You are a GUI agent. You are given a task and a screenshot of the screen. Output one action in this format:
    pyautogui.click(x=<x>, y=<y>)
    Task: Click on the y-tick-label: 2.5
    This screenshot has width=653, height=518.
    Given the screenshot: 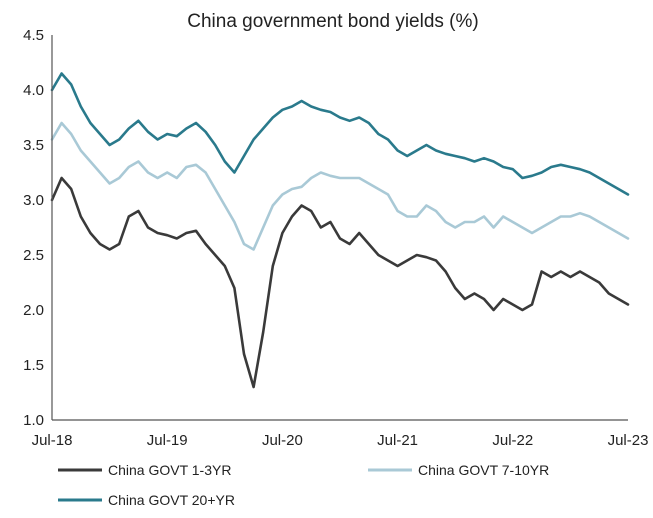 What is the action you would take?
    pyautogui.click(x=33, y=255)
    